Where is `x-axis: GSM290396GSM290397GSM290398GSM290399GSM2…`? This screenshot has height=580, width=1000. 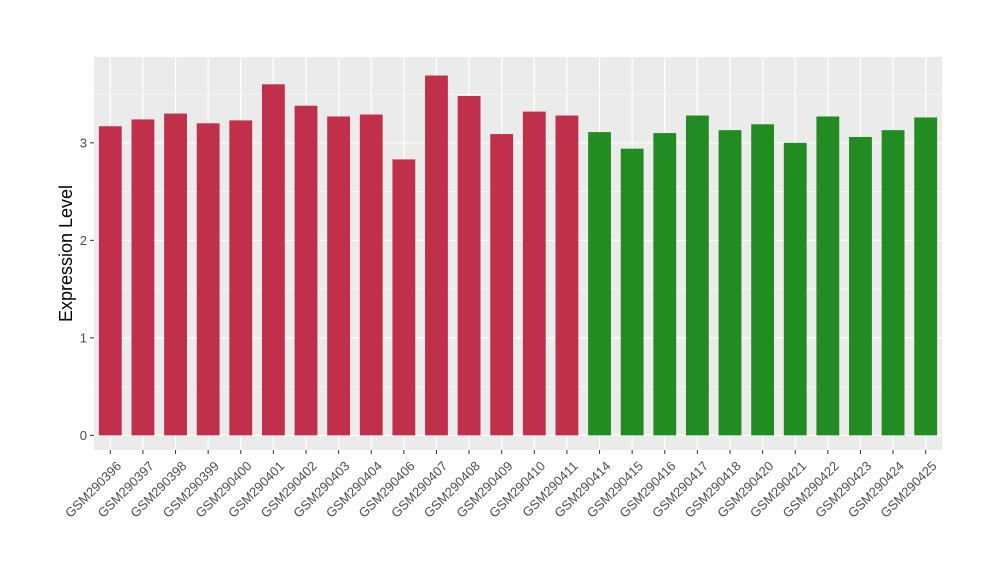 x-axis: GSM290396GSM290397GSM290398GSM290399GSM2… is located at coordinates (501, 485).